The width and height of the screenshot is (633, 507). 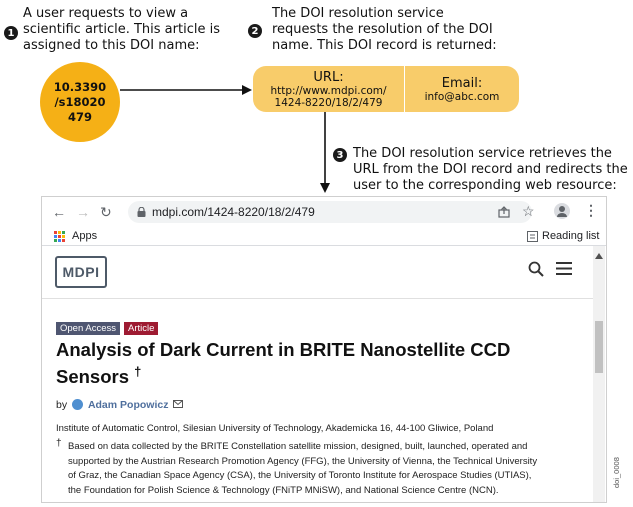 I want to click on step-1-badge: 1, so click(x=11, y=33).